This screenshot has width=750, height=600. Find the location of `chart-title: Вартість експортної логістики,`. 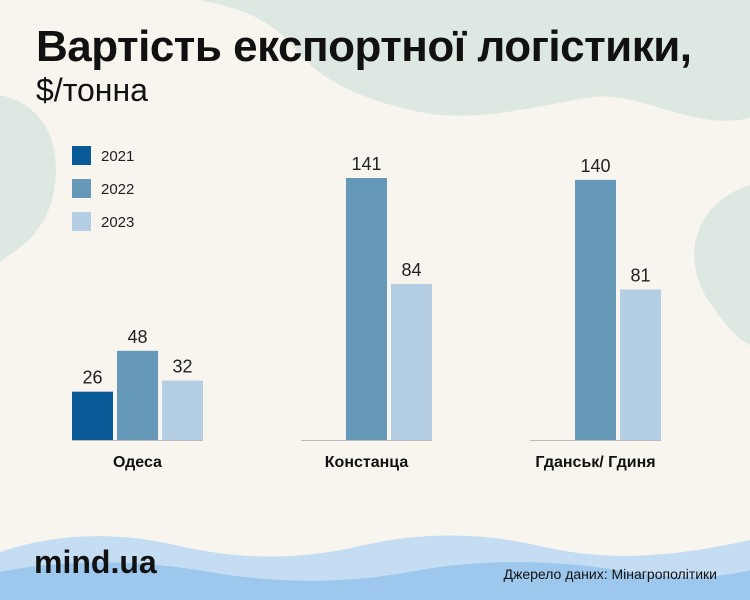

chart-title: Вартість експортної логістики, is located at coordinates (364, 46).